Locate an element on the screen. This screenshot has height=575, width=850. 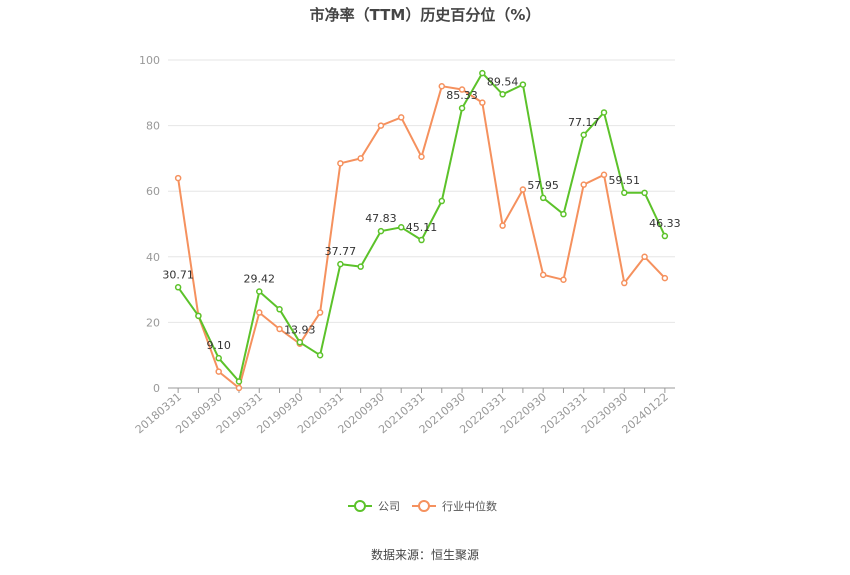
data-label: 57.95 is located at coordinates (543, 185).